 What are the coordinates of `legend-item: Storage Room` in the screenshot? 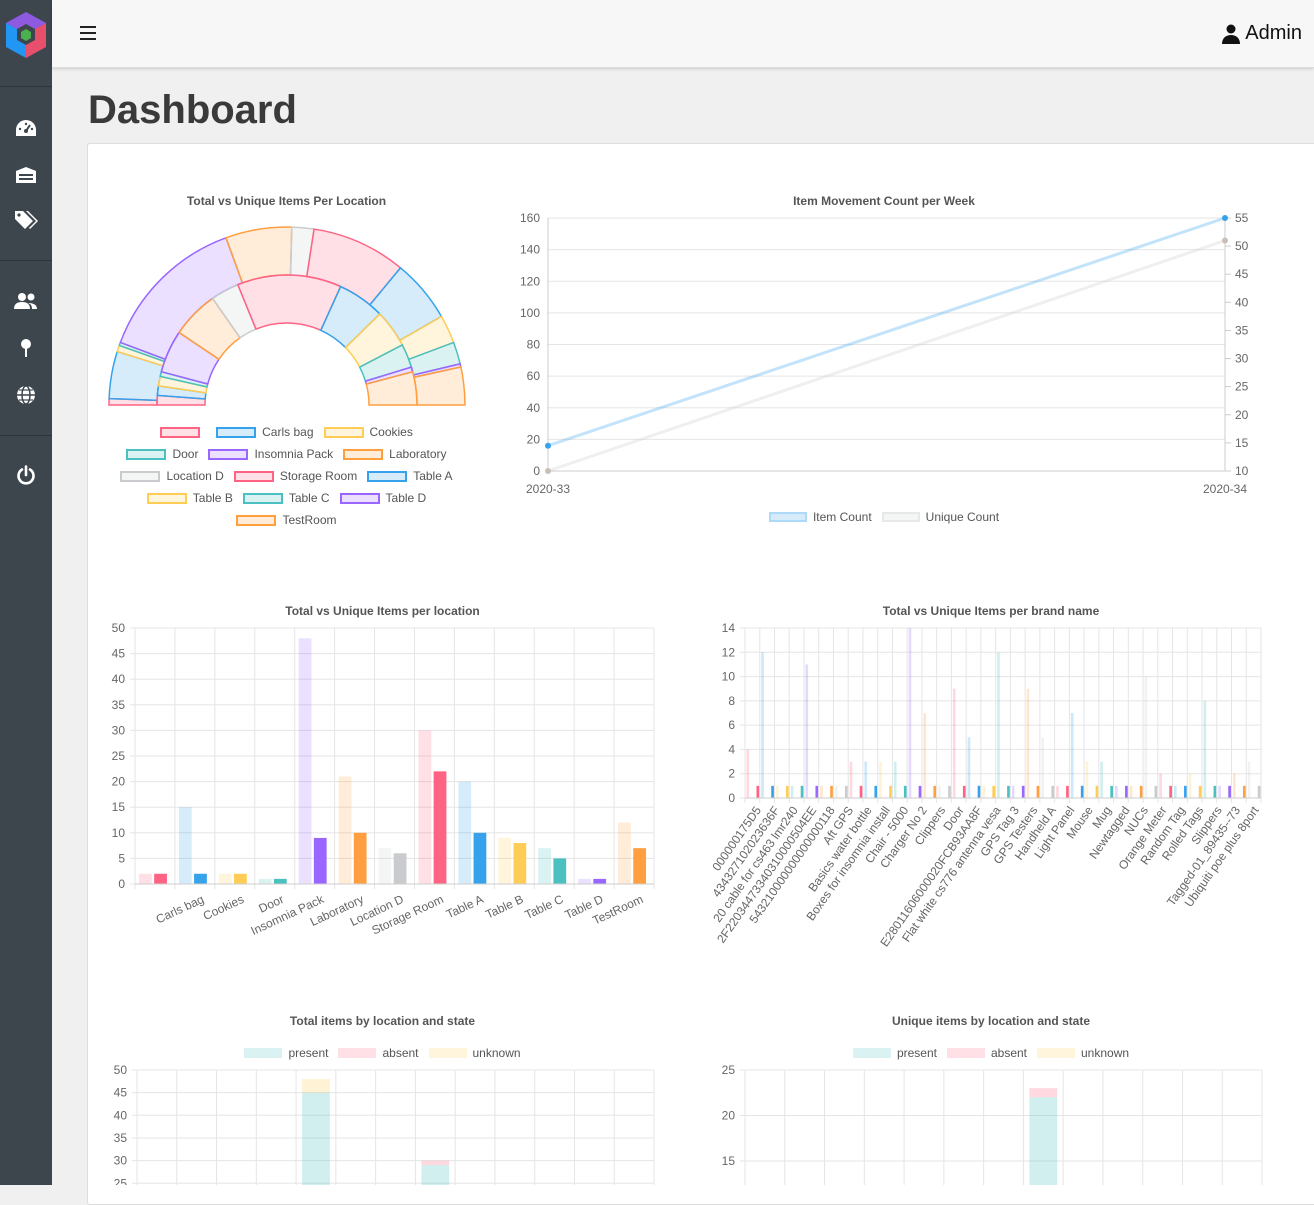 It's located at (295, 476).